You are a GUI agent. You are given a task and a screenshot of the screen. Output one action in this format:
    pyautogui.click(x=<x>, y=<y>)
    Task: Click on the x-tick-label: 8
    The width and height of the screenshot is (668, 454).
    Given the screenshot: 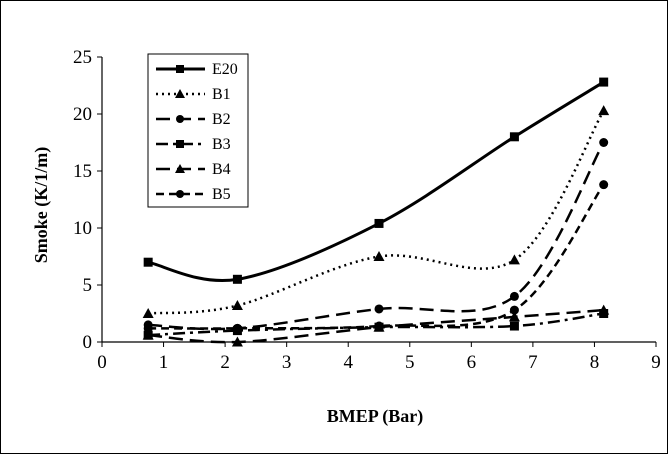 What is the action you would take?
    pyautogui.click(x=595, y=362)
    